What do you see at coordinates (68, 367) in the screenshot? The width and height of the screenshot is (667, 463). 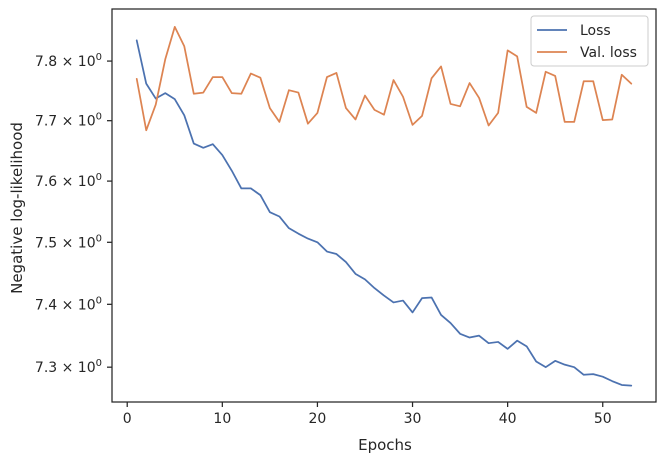 I see `y-tick-label: 7.3 × 100` at bounding box center [68, 367].